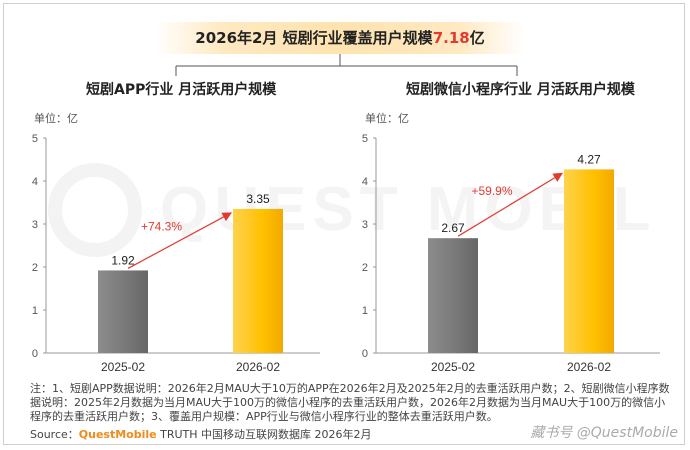 Image resolution: width=690 pixels, height=450 pixels. What do you see at coordinates (589, 159) in the screenshot?
I see `chart-2-value-label-2: 4.27` at bounding box center [589, 159].